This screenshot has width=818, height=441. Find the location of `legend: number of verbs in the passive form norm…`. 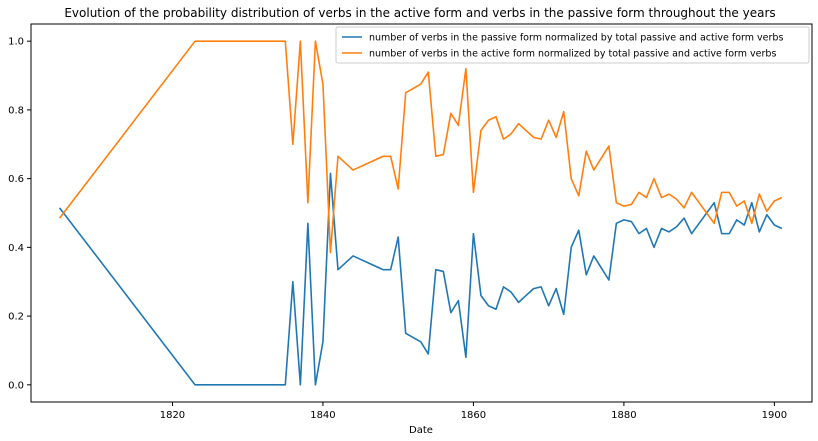

legend: number of verbs in the passive form norm… is located at coordinates (572, 45).